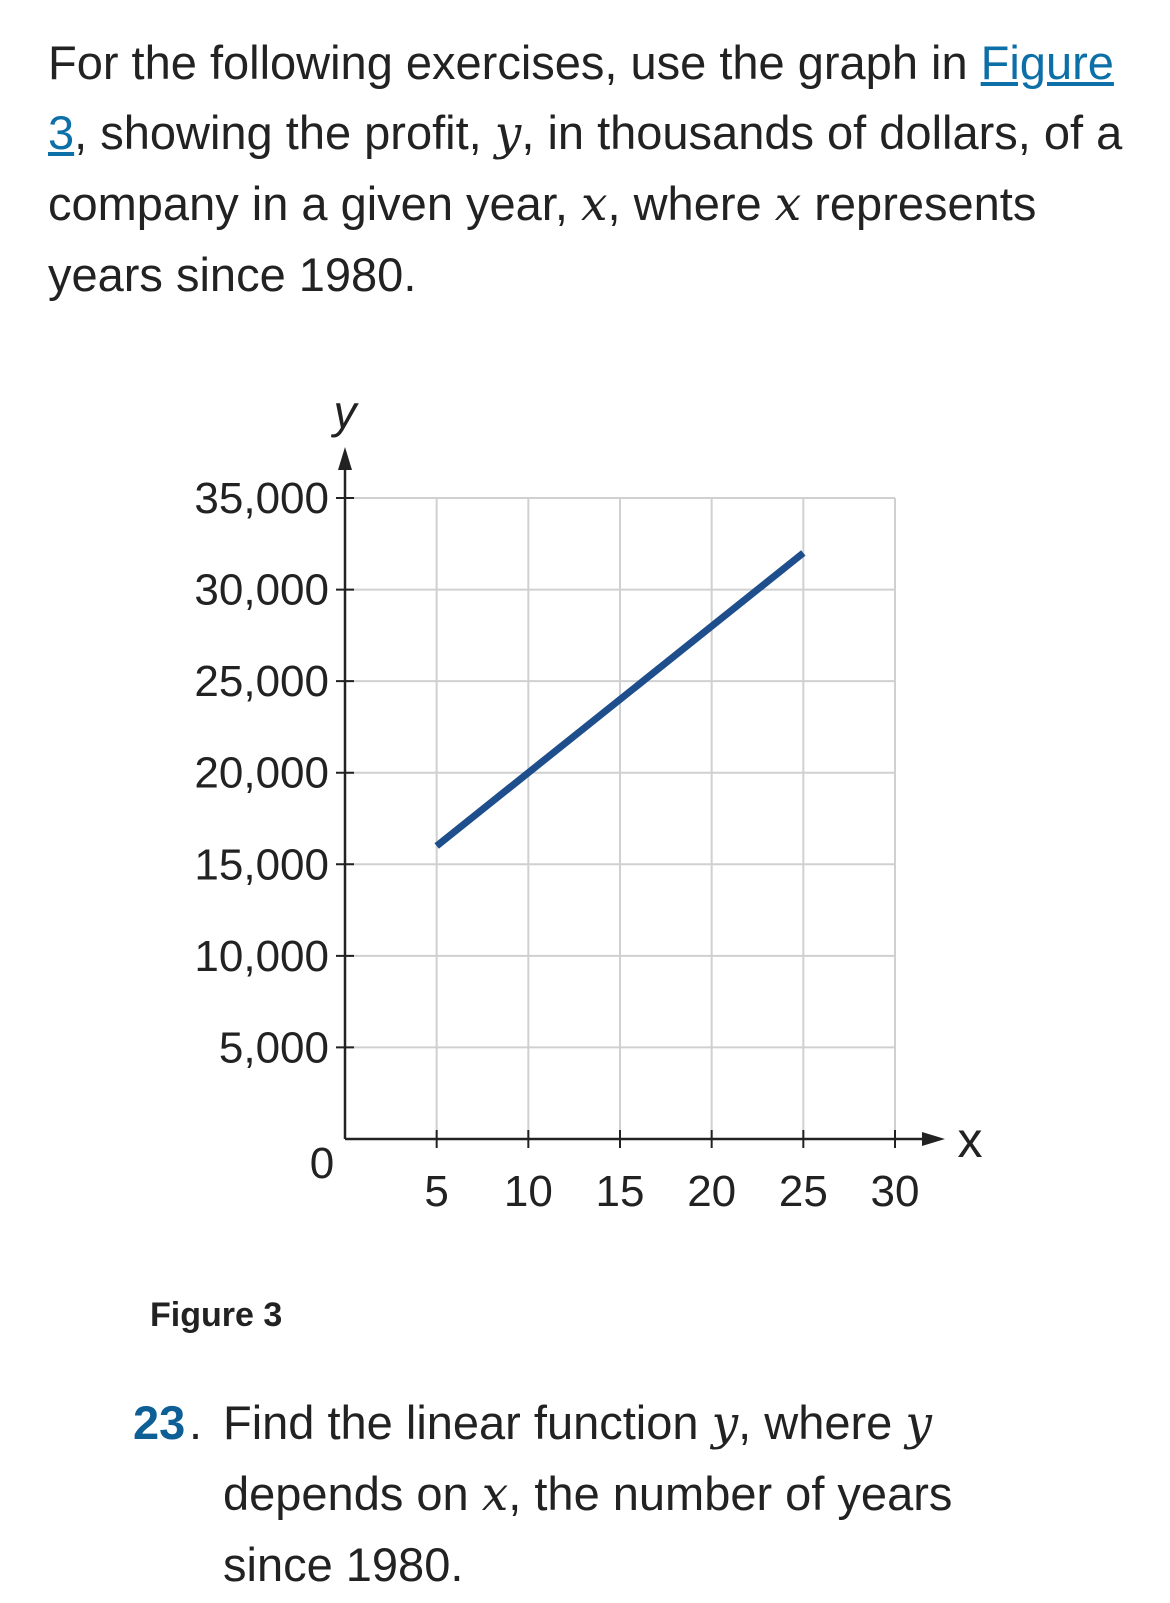 This screenshot has width=1170, height=1603. What do you see at coordinates (261, 773) in the screenshot?
I see `y-tick-label: 20,000` at bounding box center [261, 773].